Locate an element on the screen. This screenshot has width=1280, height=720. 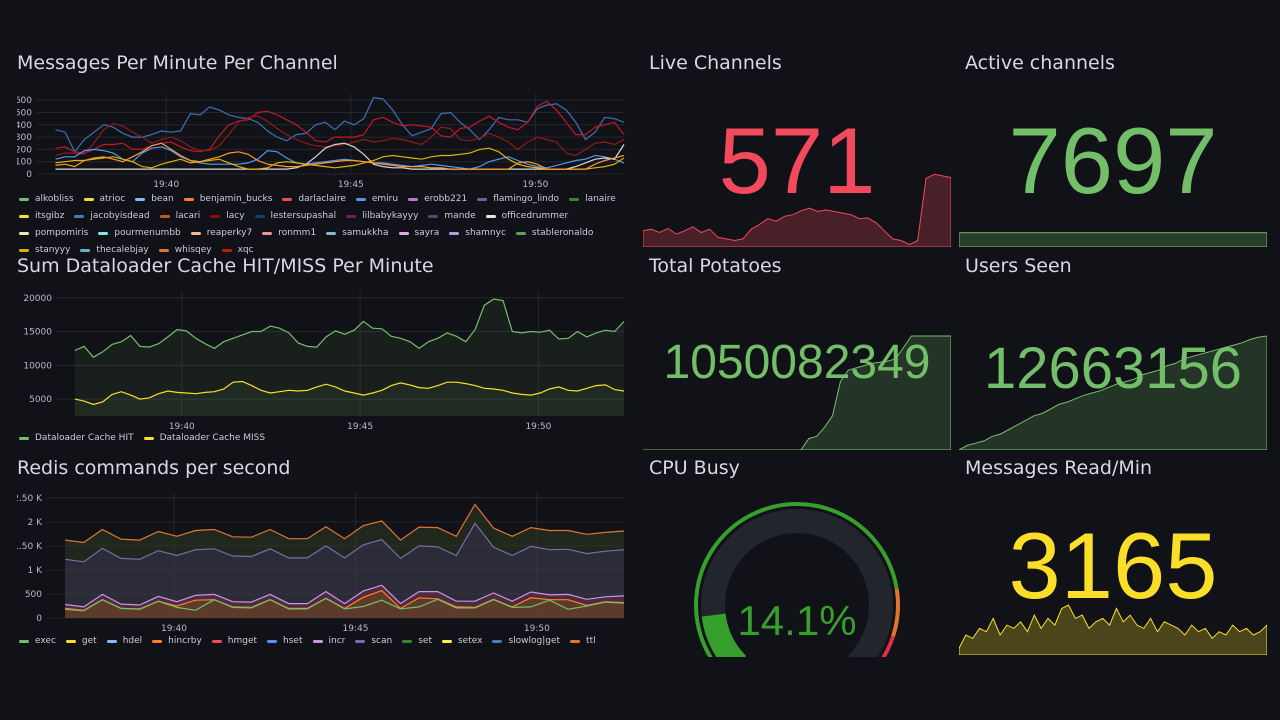
legend-item: slowlog|get is located at coordinates (526, 641).